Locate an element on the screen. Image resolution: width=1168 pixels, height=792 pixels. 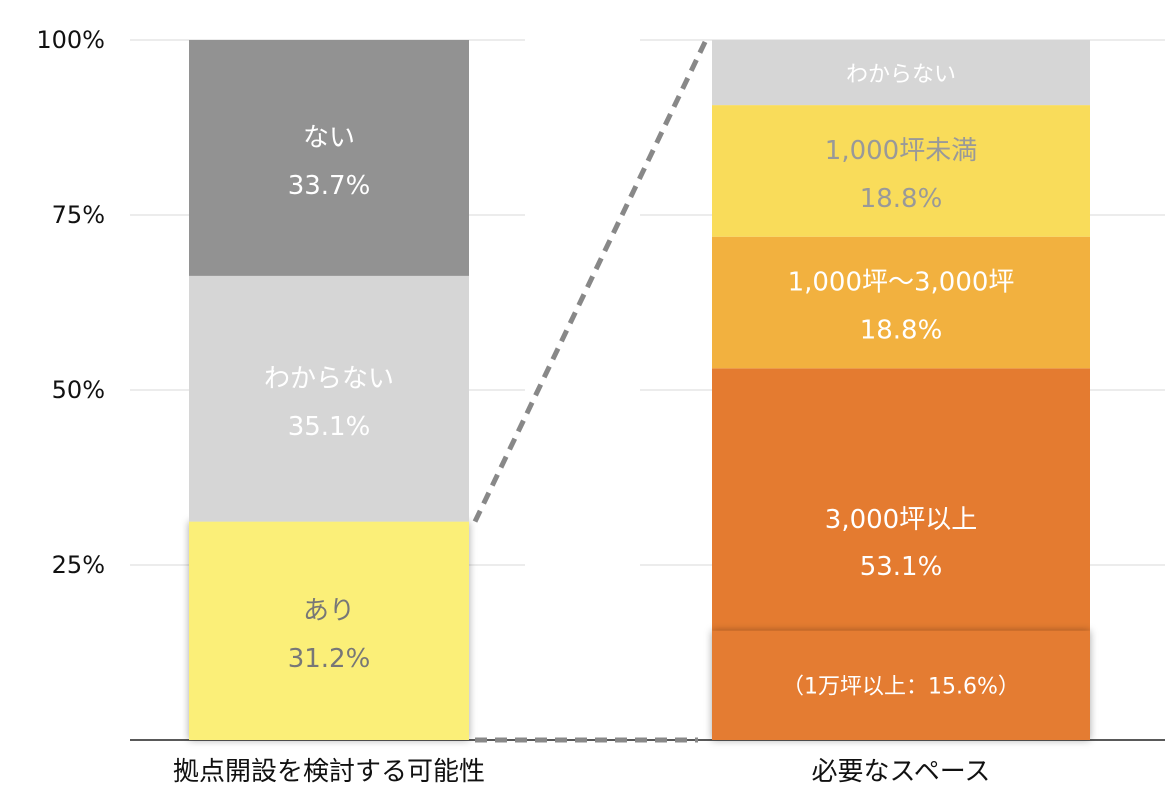
segment-name-label: ない is located at coordinates (329, 138).